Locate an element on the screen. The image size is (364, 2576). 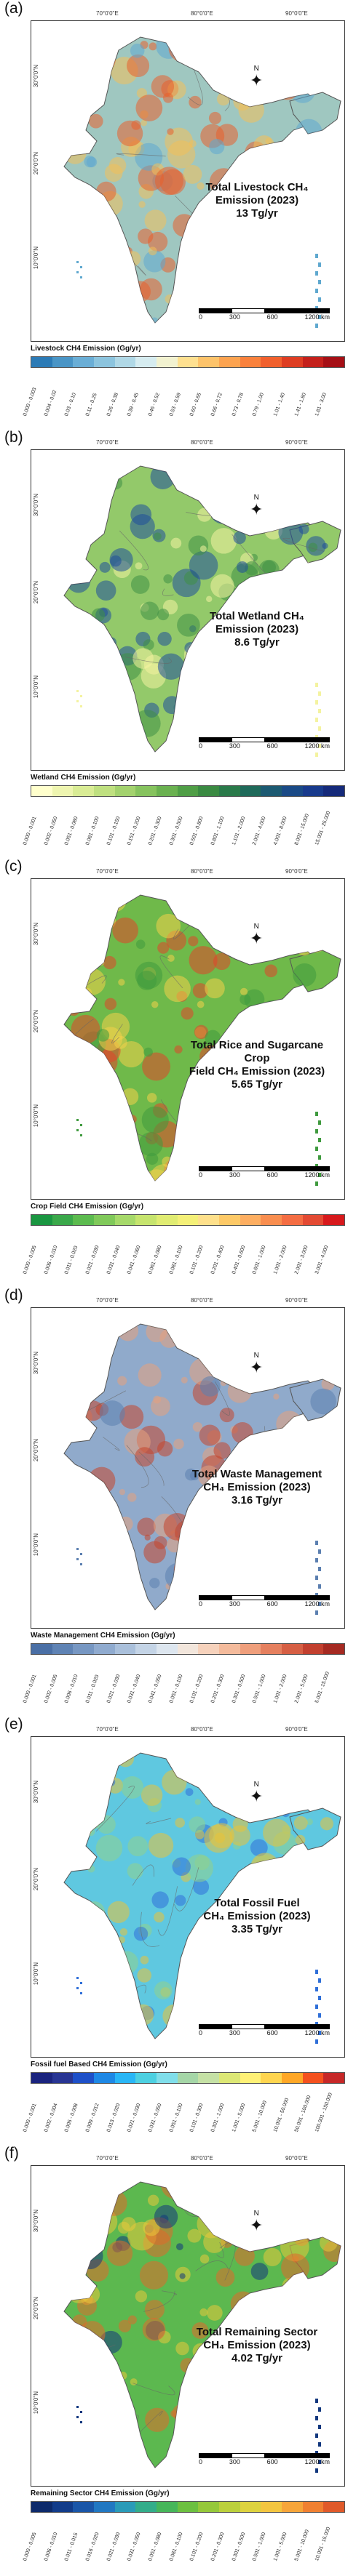
longitude-tick: 90°0'0"E is located at coordinates (296, 442).